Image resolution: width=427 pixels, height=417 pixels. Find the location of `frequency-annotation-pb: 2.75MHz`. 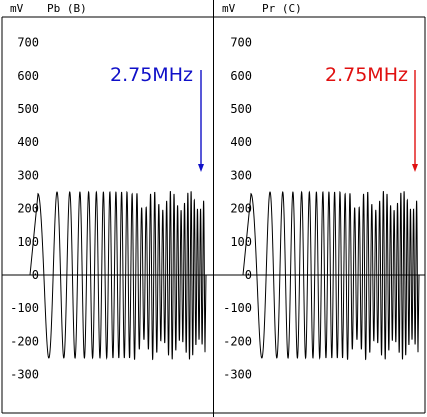

frequency-annotation-pb: 2.75MHz is located at coordinates (151, 75).